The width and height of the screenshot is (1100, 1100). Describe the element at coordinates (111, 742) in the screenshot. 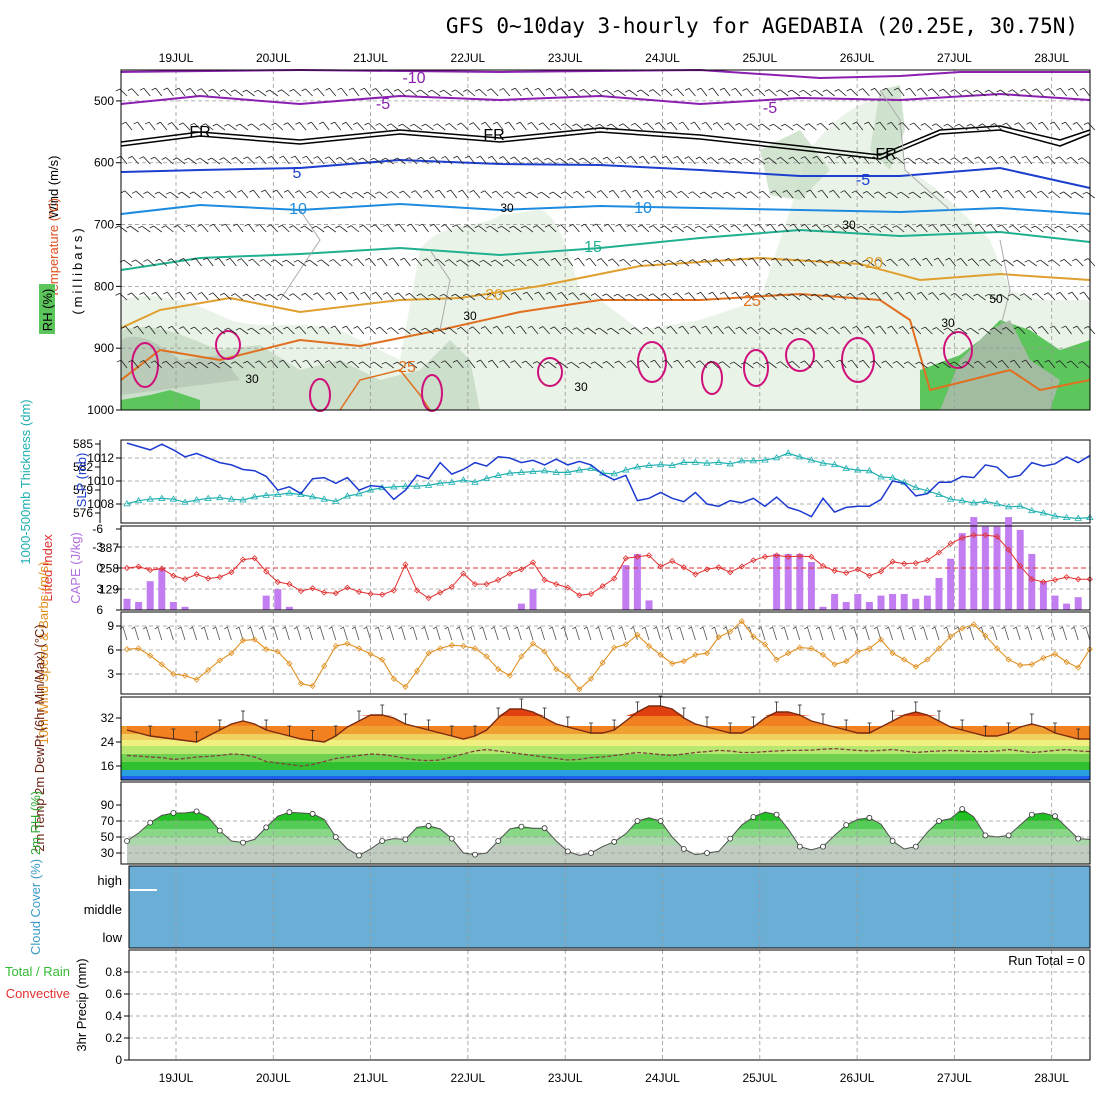

I see `temp-ticks: 32 24 16` at that location.